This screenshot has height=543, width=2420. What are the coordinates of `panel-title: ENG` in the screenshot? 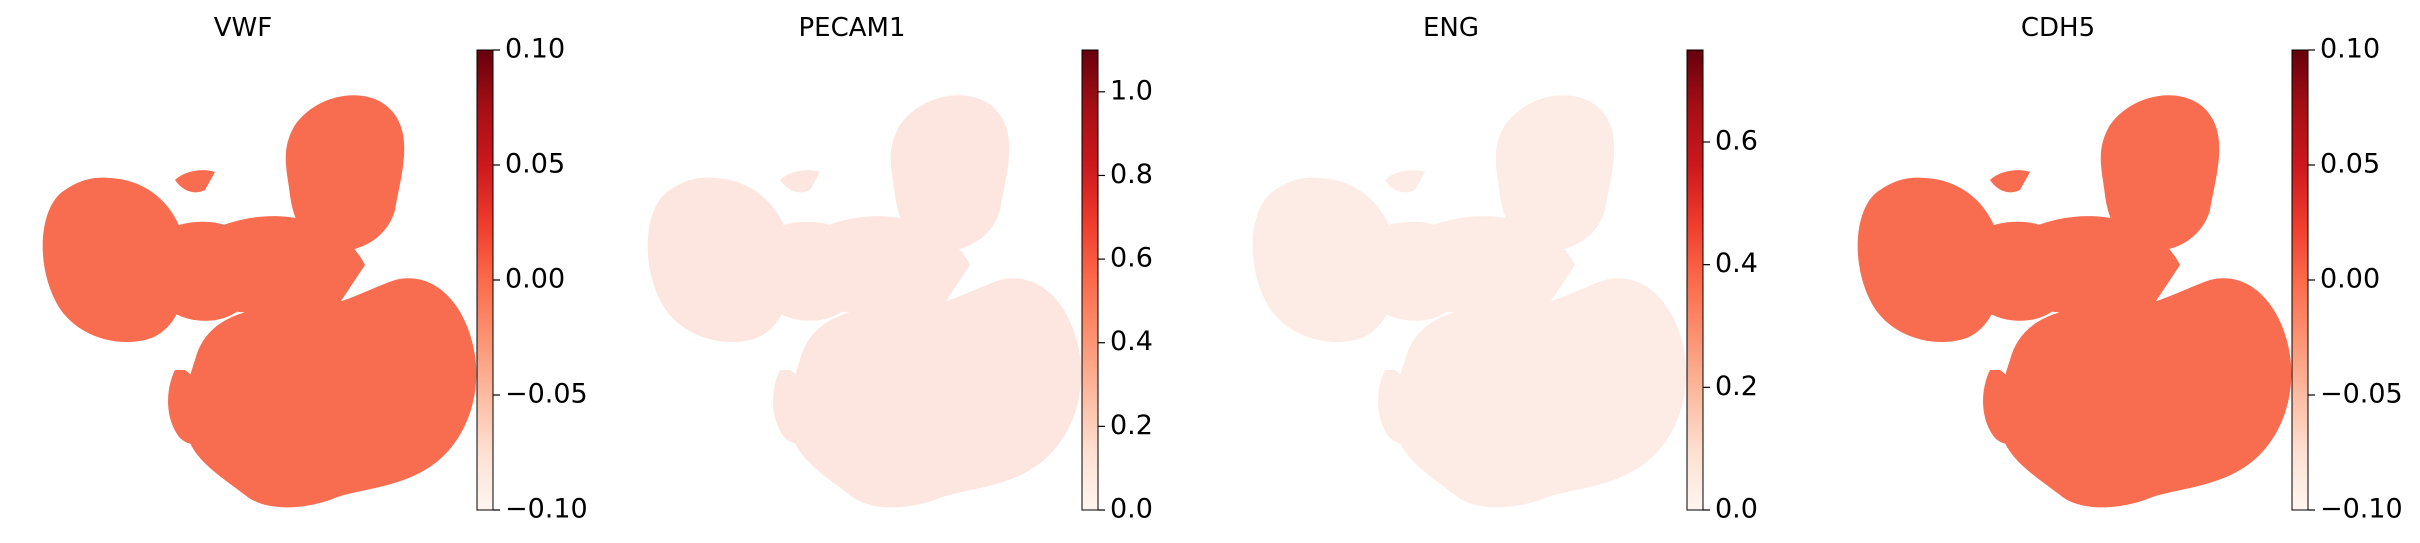 It's located at (1451, 28).